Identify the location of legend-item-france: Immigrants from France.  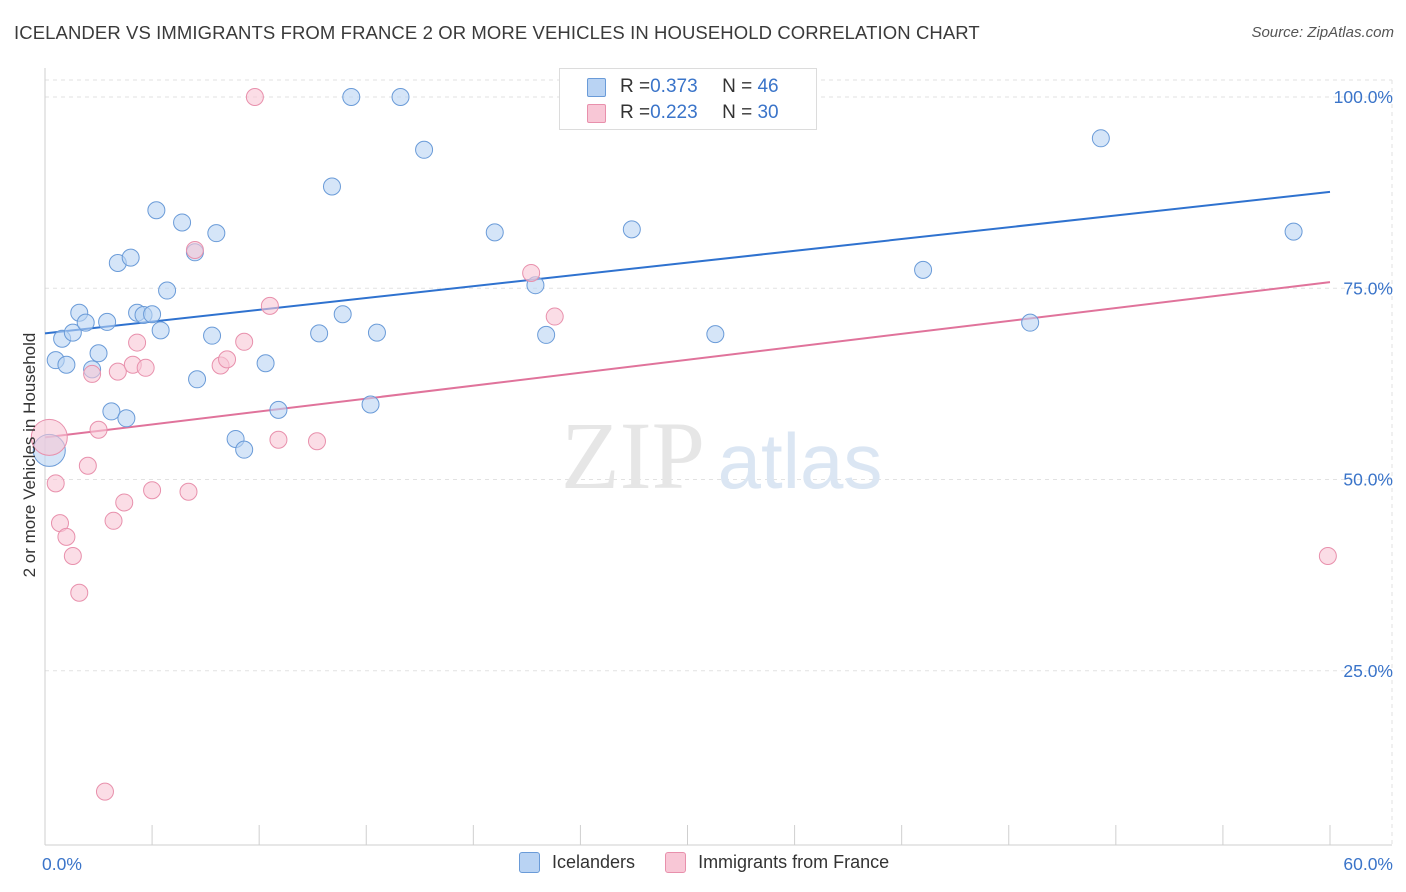
(777, 862).